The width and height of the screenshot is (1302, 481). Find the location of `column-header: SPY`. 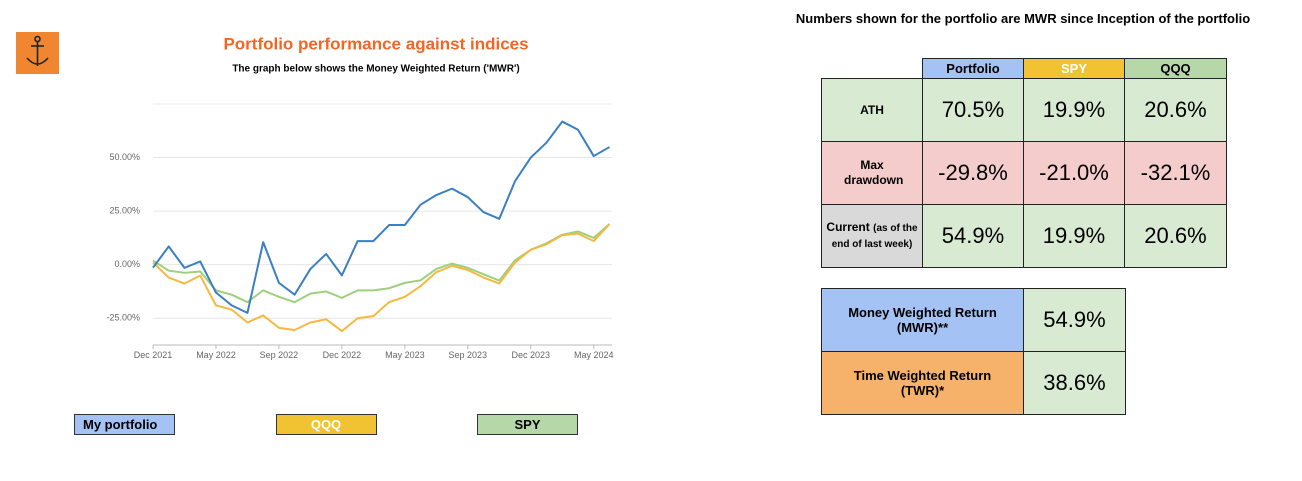

column-header: SPY is located at coordinates (1074, 68).